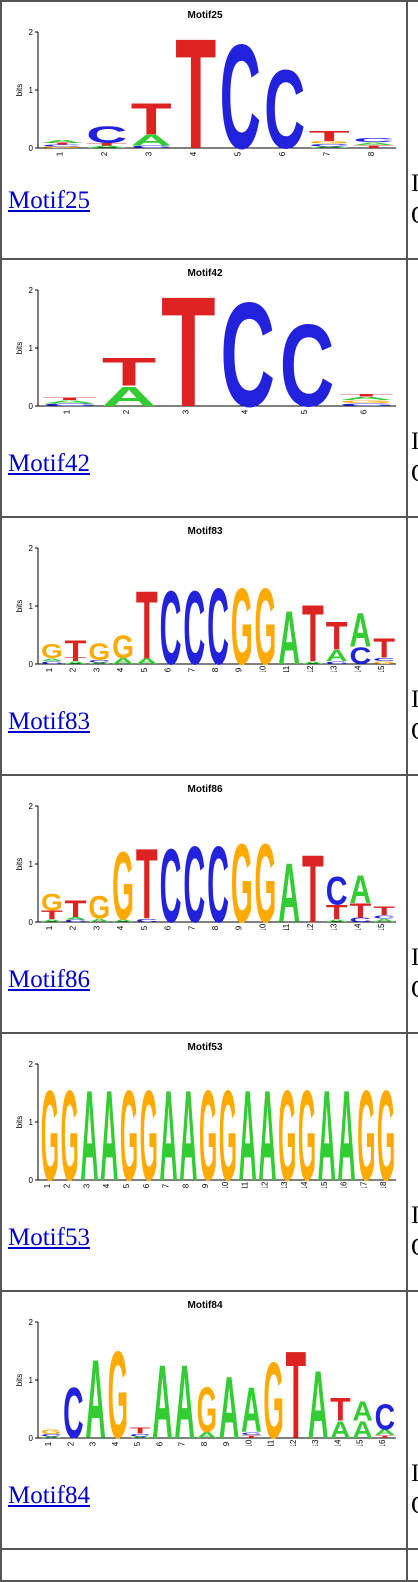 Image resolution: width=418 pixels, height=1582 pixels. What do you see at coordinates (414, 990) in the screenshot?
I see `description-text: O` at bounding box center [414, 990].